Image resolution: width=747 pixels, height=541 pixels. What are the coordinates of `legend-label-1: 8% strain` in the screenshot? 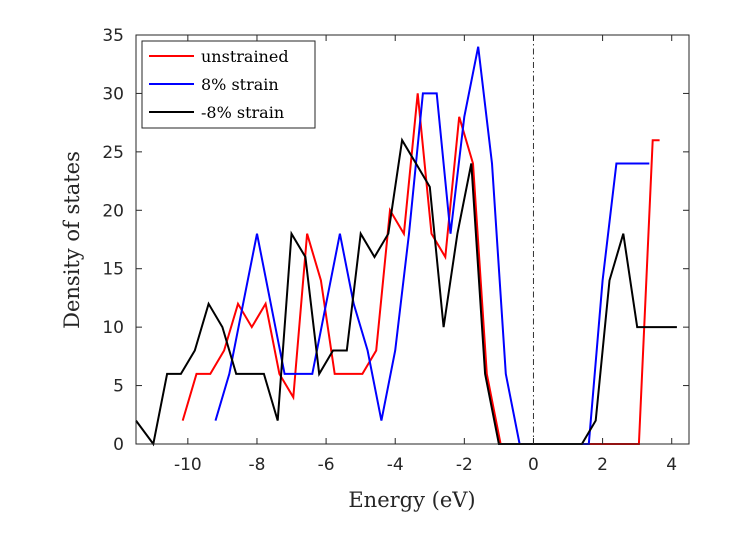 It's located at (240, 84).